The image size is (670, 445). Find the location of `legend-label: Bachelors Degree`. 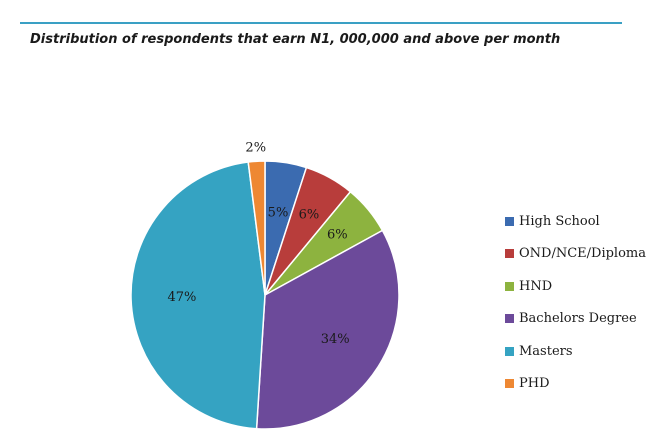

legend-label: Bachelors Degree is located at coordinates (578, 319).